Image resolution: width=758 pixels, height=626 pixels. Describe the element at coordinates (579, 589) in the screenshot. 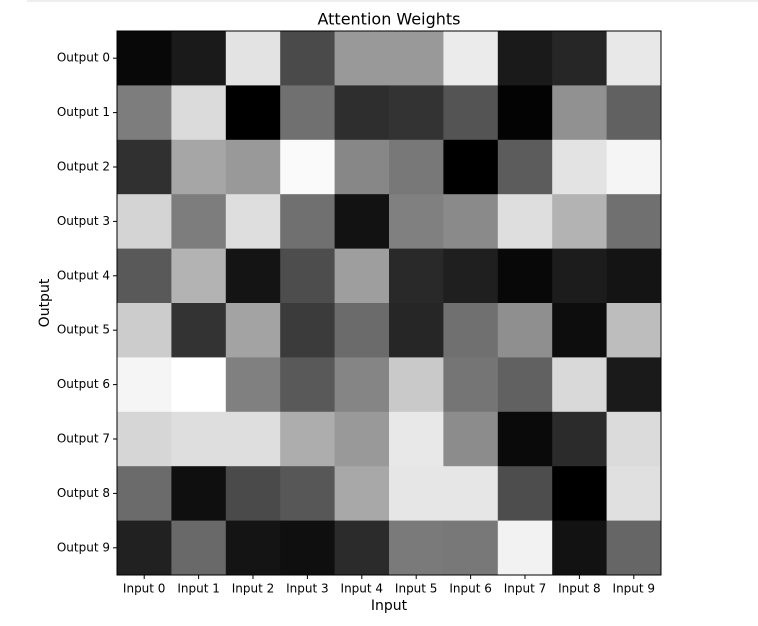

I see `x-tick-label: Input 8` at that location.